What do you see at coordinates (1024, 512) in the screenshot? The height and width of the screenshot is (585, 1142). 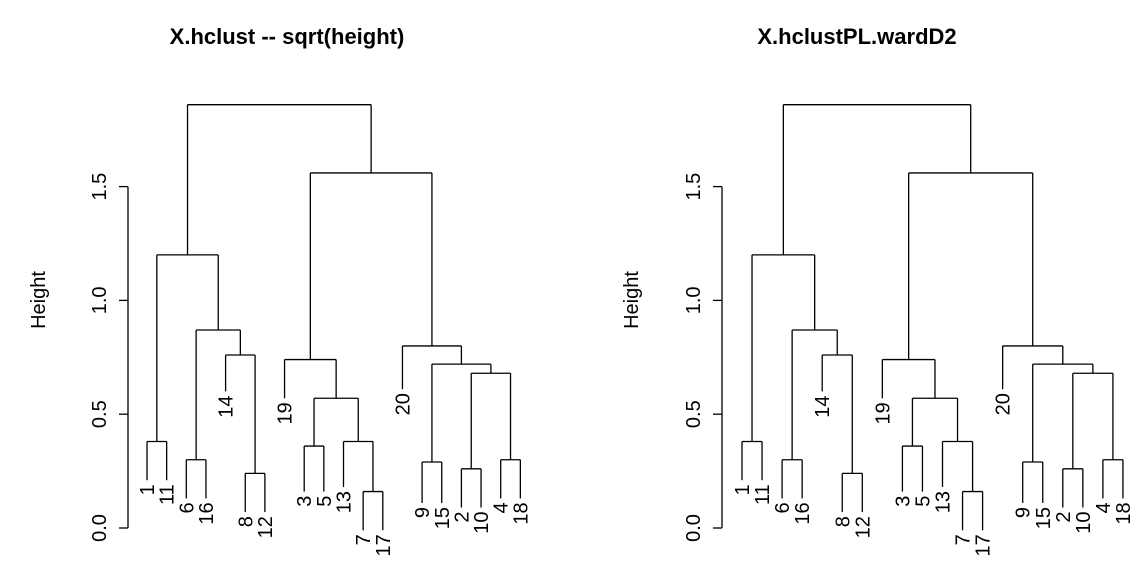 I see `leaf-label: 9` at bounding box center [1024, 512].